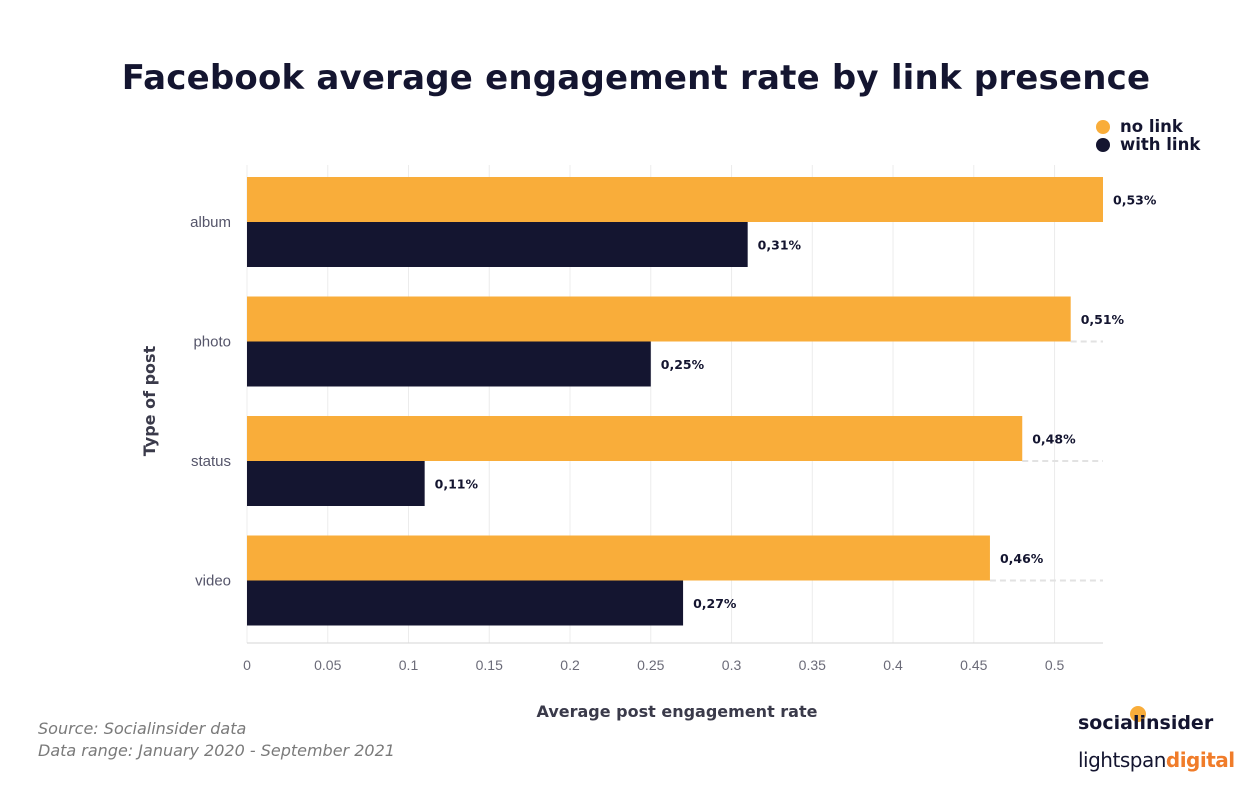 This screenshot has width=1260, height=800. Describe the element at coordinates (1055, 665) in the screenshot. I see `x-tick-label: 0.5` at that location.